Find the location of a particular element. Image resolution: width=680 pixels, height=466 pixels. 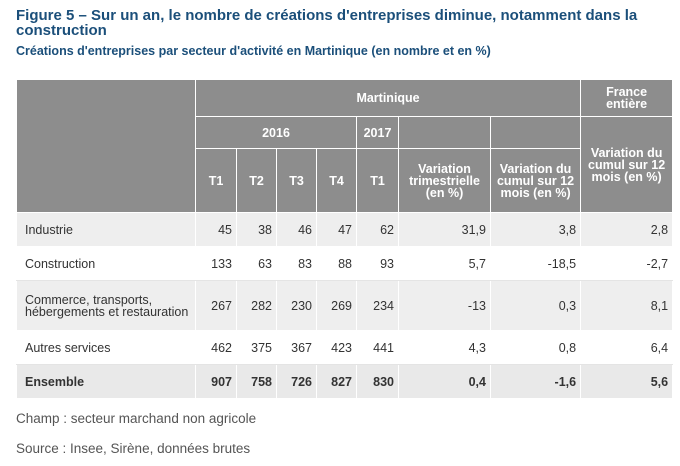

cell-t2-2016: 758 is located at coordinates (256, 381).